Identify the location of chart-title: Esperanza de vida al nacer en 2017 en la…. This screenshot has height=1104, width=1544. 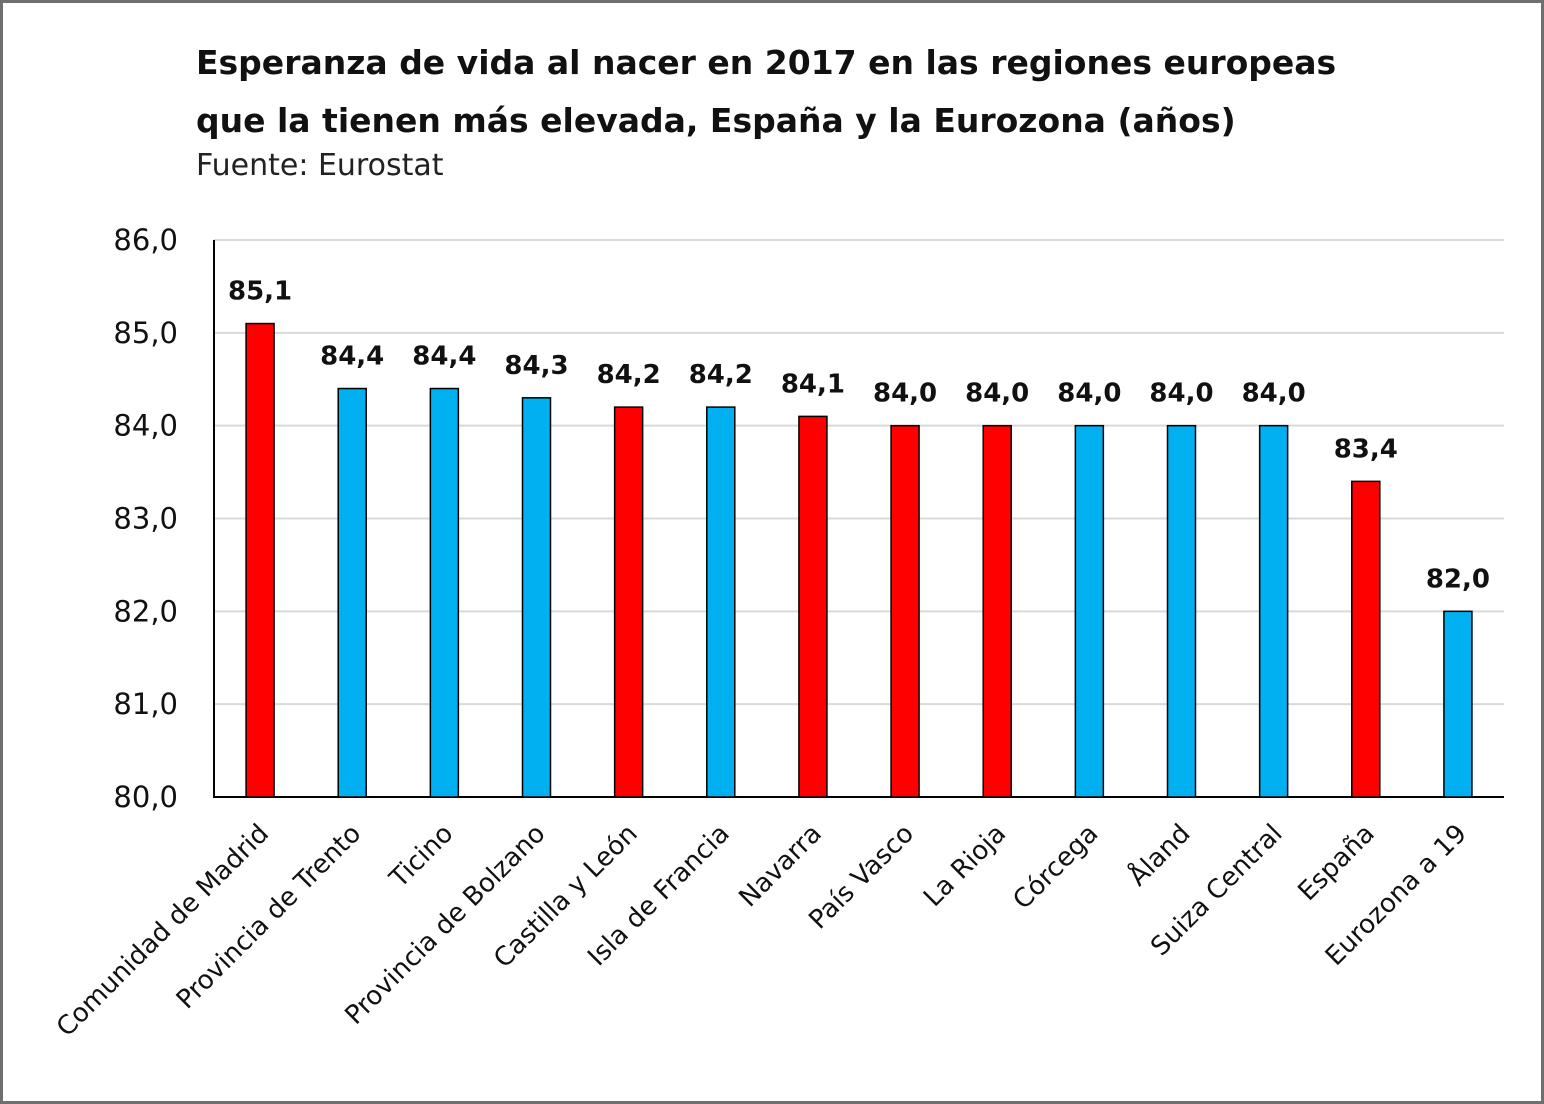
(846, 92).